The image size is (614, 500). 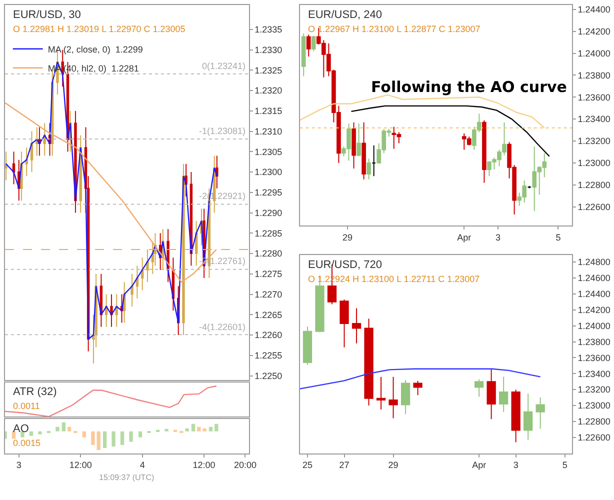 What do you see at coordinates (345, 15) in the screenshot?
I see `chart-title: EUR/USD, 240` at bounding box center [345, 15].